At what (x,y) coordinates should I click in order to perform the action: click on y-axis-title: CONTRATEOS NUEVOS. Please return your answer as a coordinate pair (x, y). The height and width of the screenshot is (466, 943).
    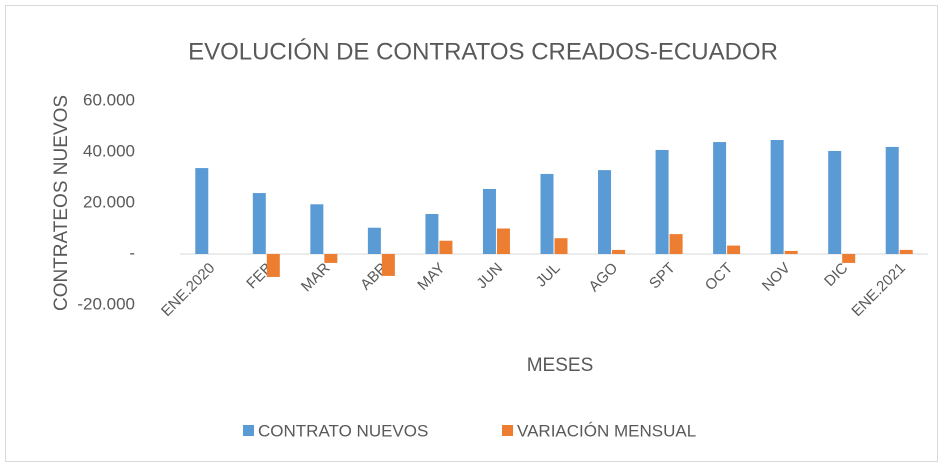
    Looking at the image, I should click on (61, 203).